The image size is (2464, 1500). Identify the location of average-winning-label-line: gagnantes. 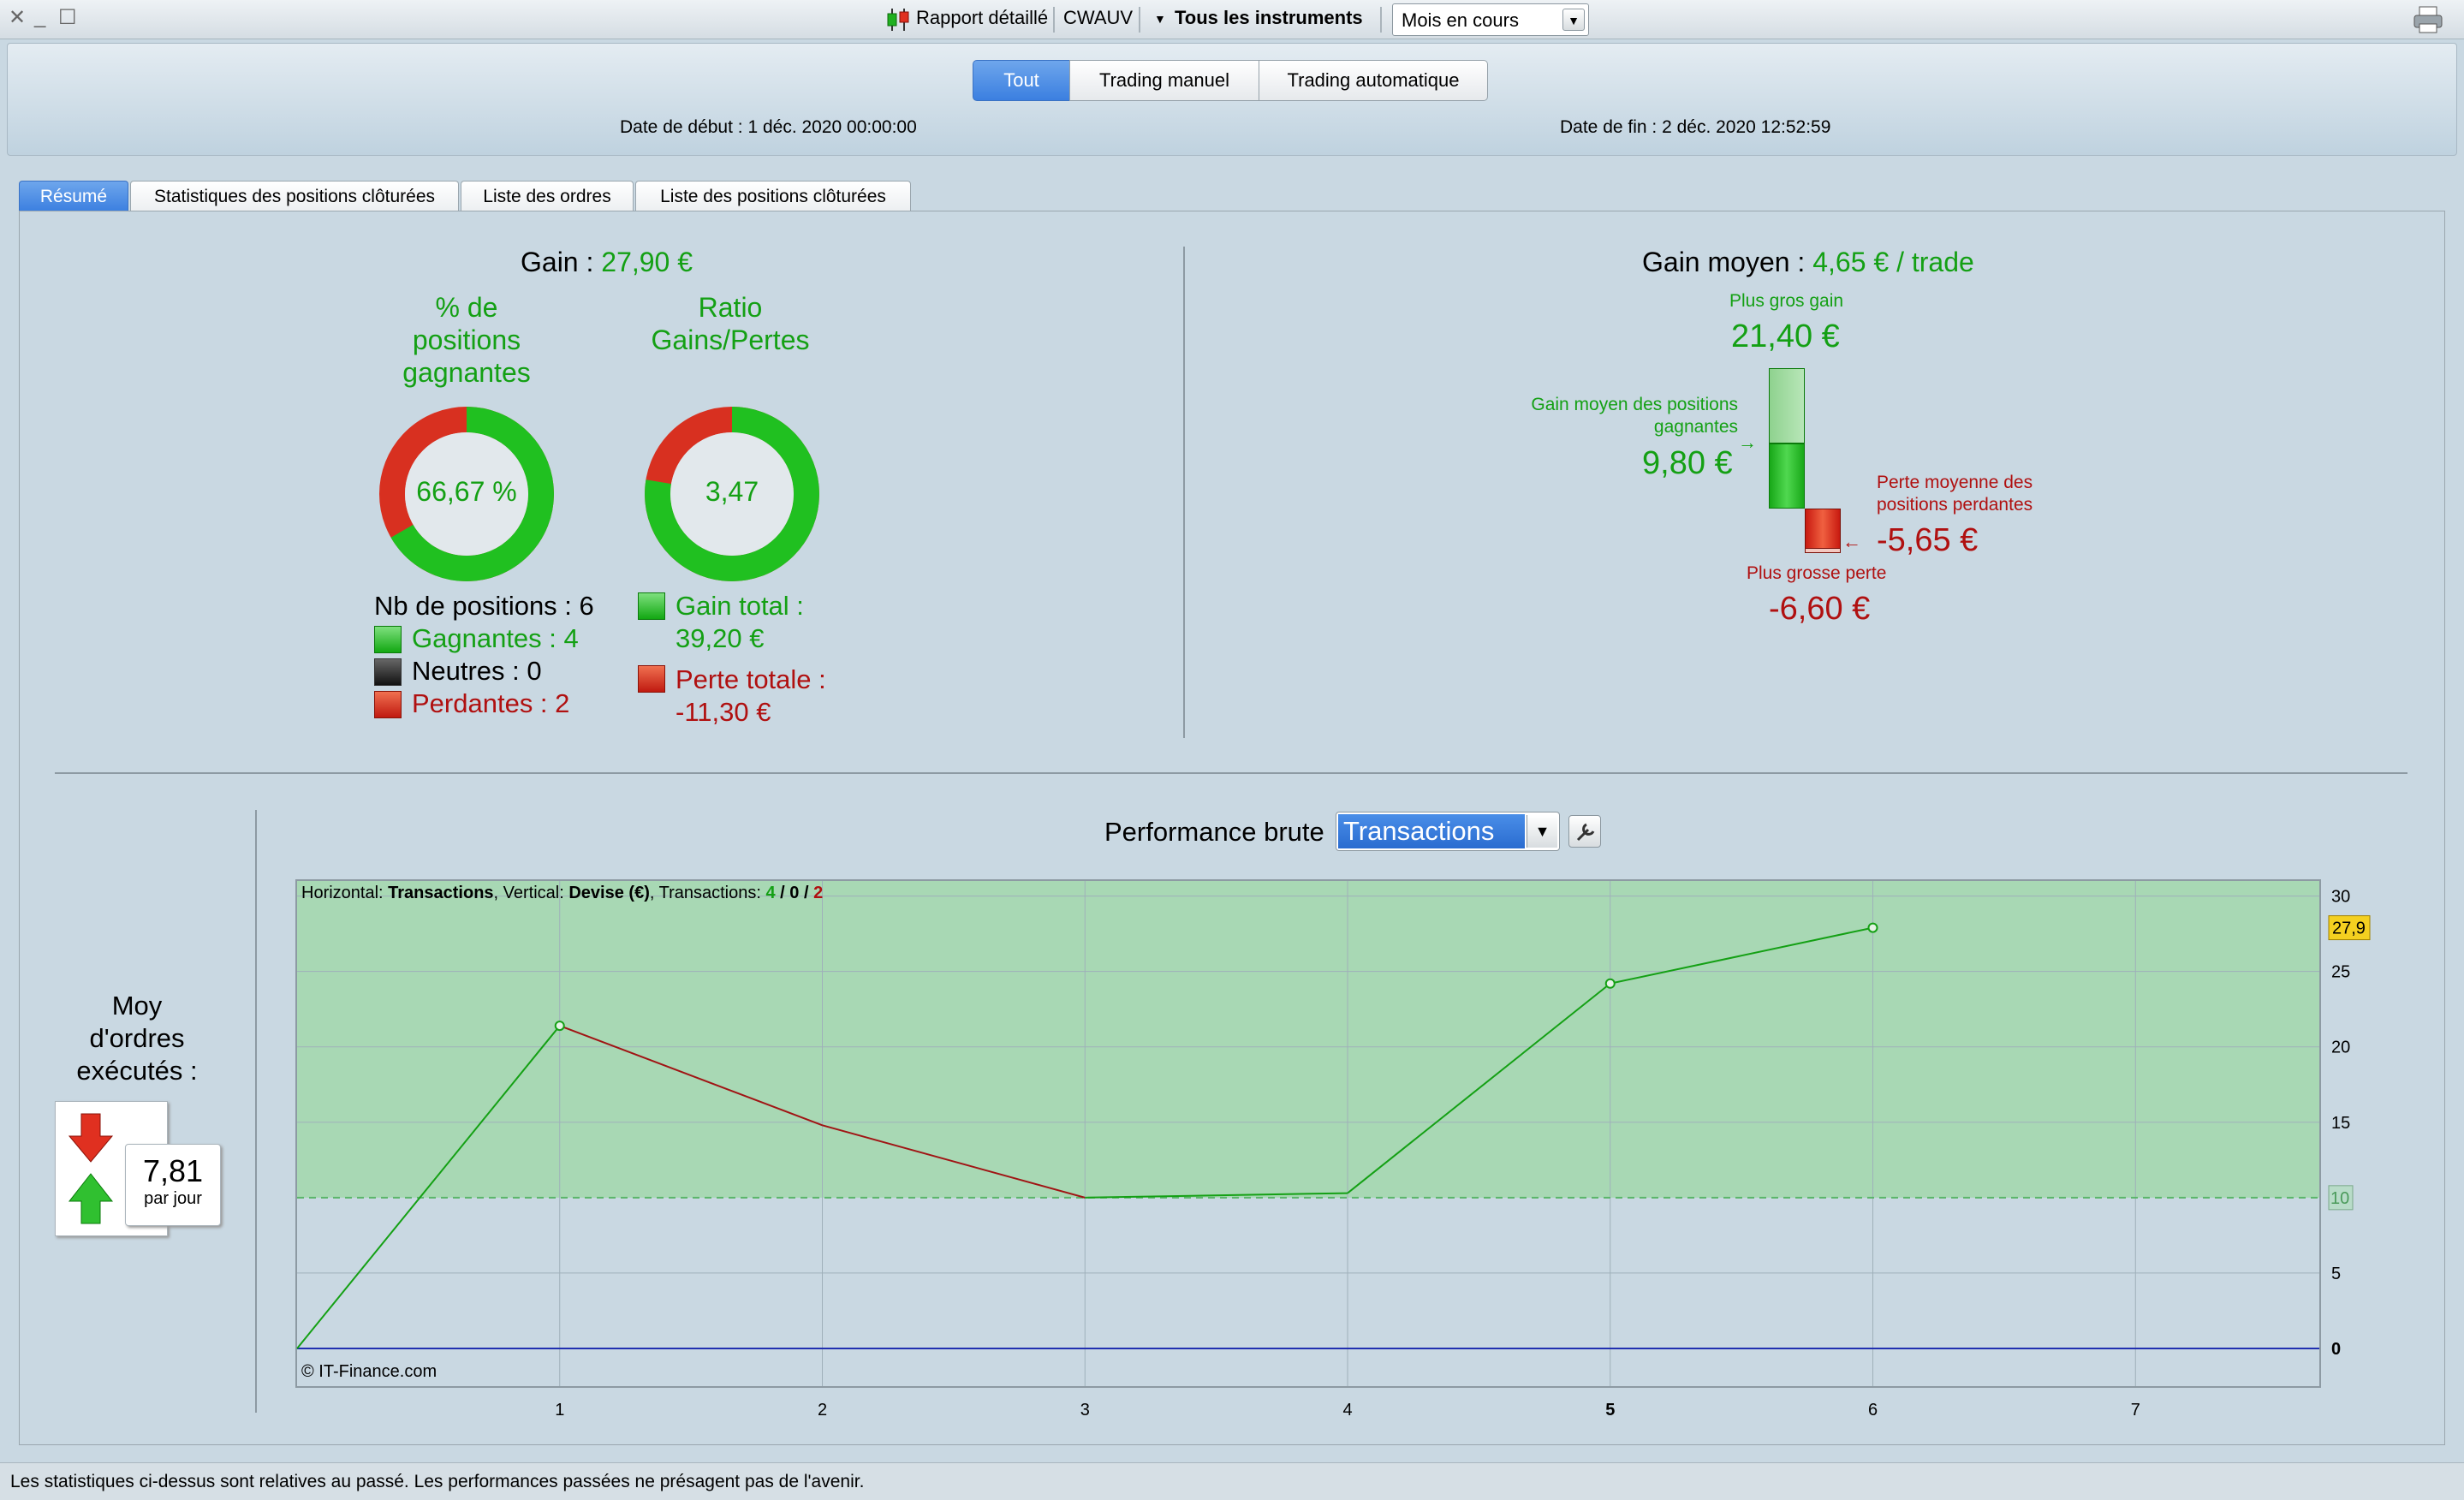
(1696, 427).